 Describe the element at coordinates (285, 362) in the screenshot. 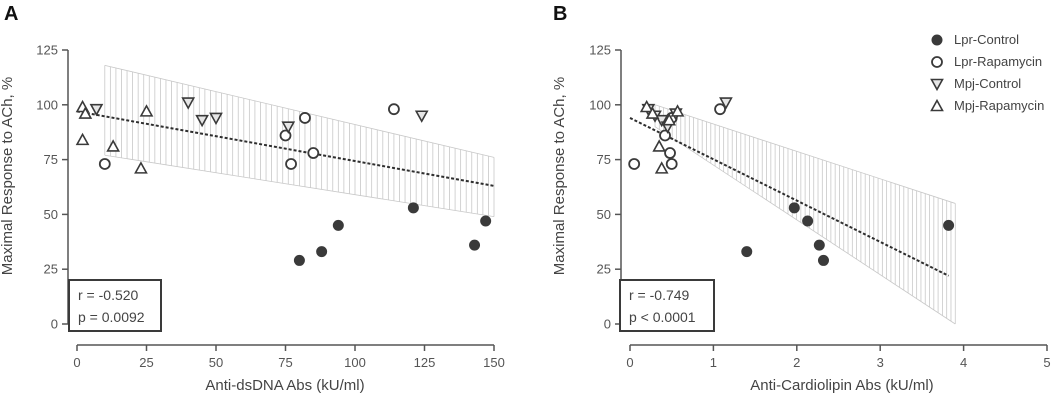

I see `x-tick-label: 75` at that location.